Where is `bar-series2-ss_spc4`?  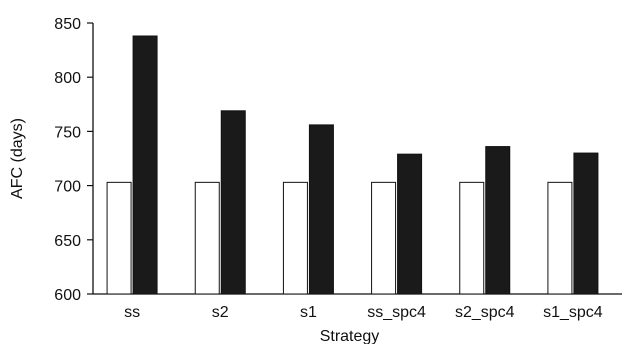 bar-series2-ss_spc4 is located at coordinates (410, 224).